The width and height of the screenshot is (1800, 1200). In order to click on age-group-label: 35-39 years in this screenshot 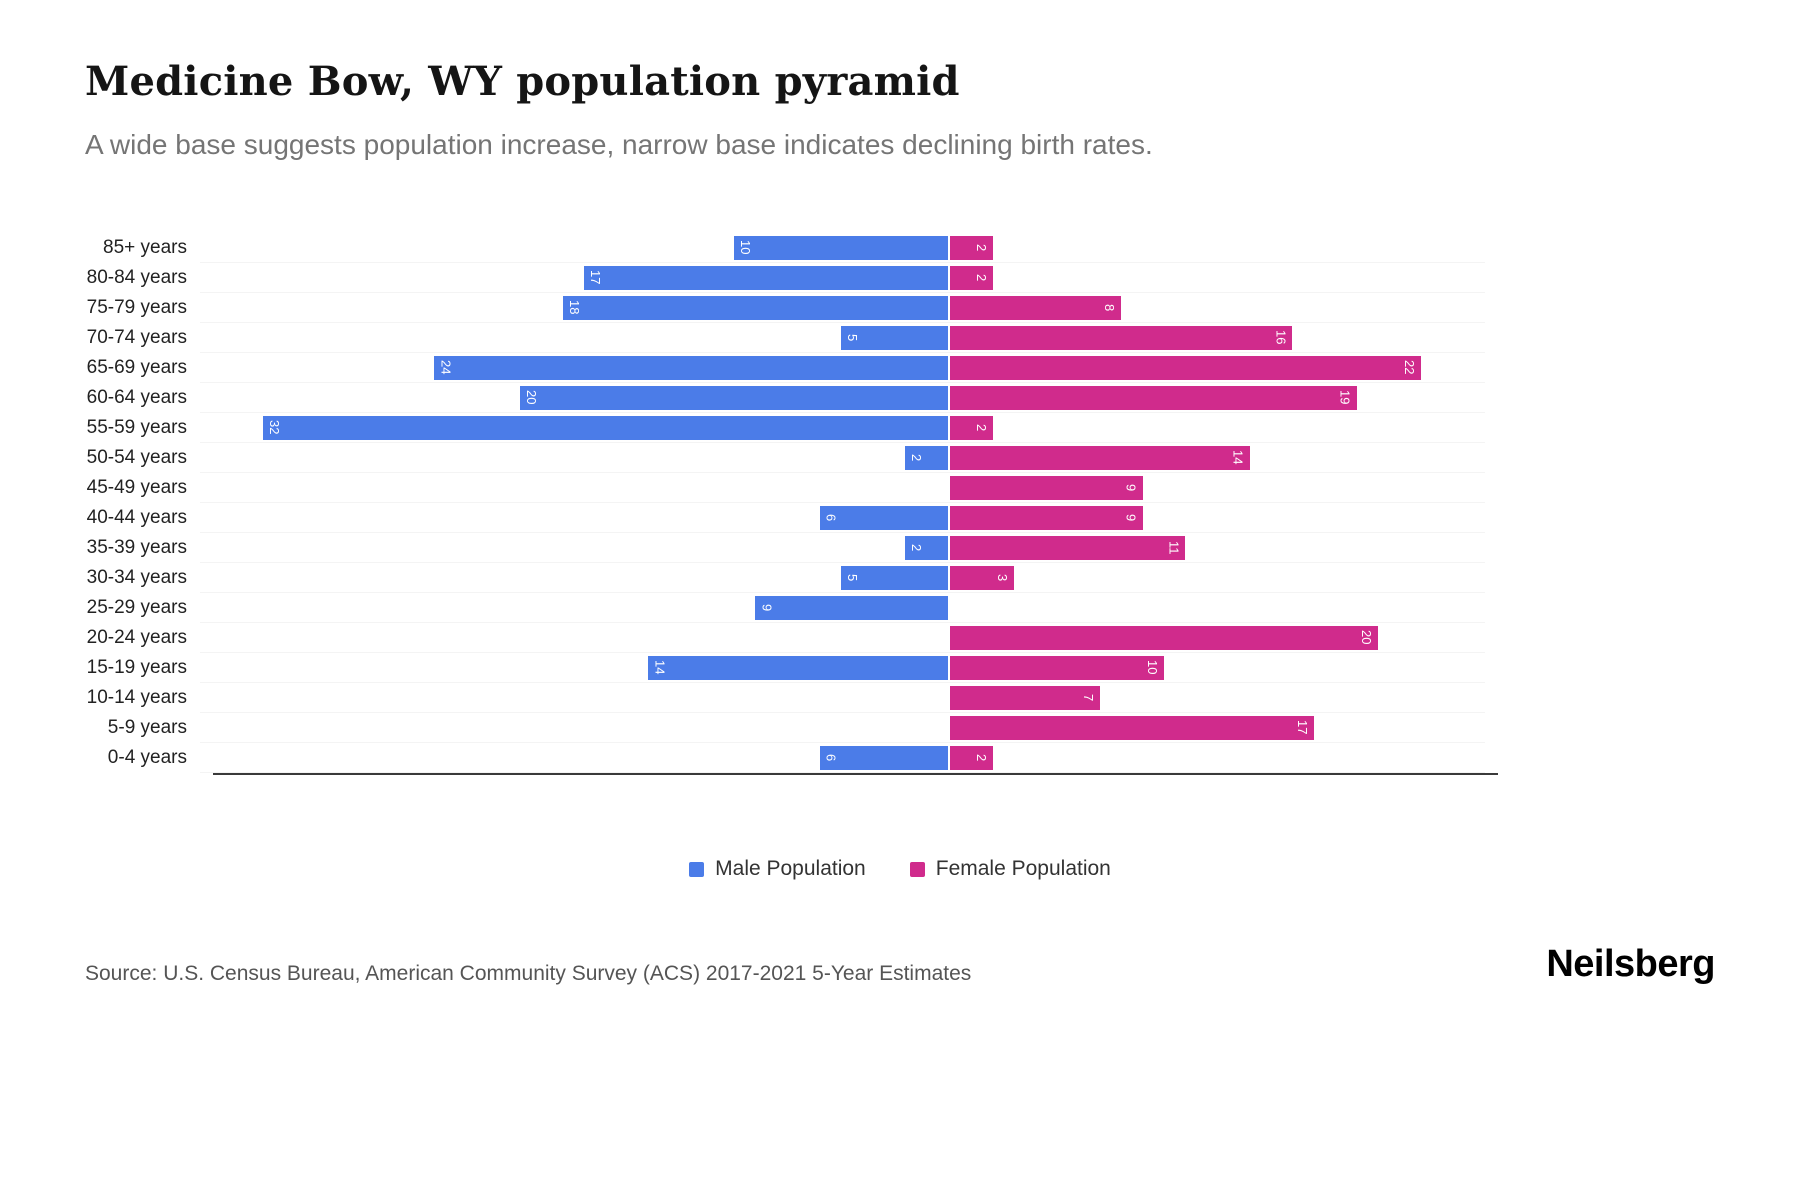, I will do `click(136, 547)`.